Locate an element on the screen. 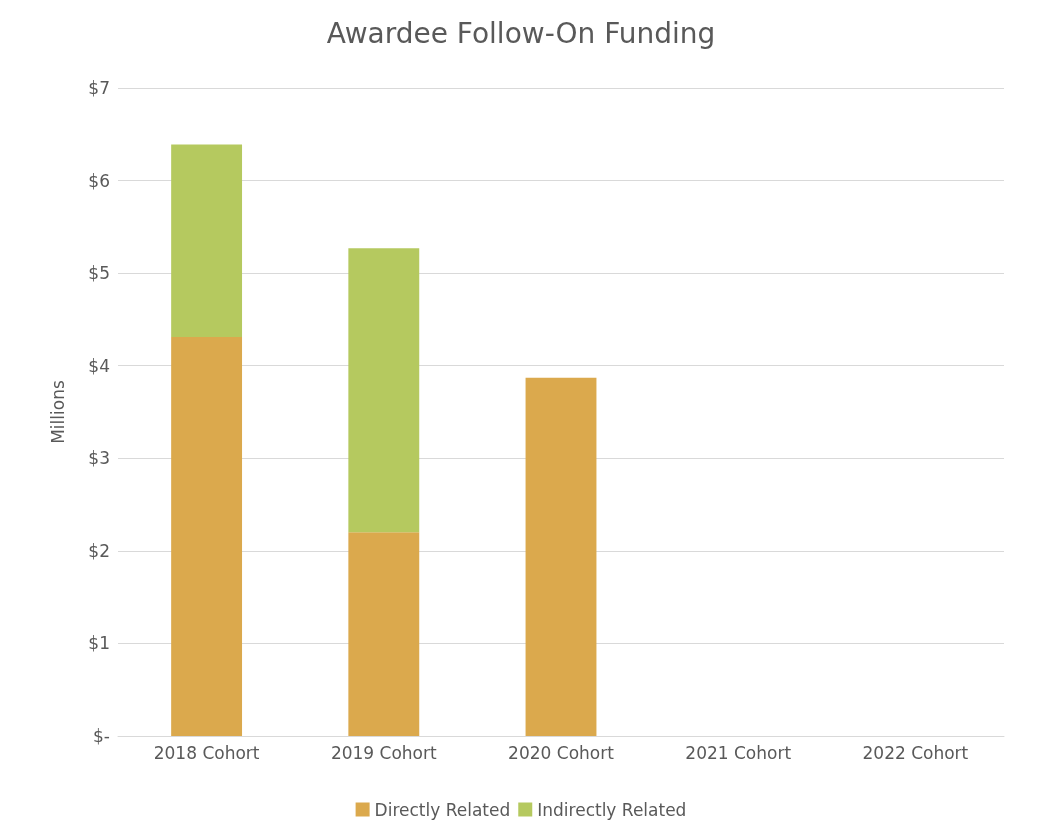 This screenshot has height=839, width=1042. x-tick-label: 2020 Cohort is located at coordinates (561, 752).